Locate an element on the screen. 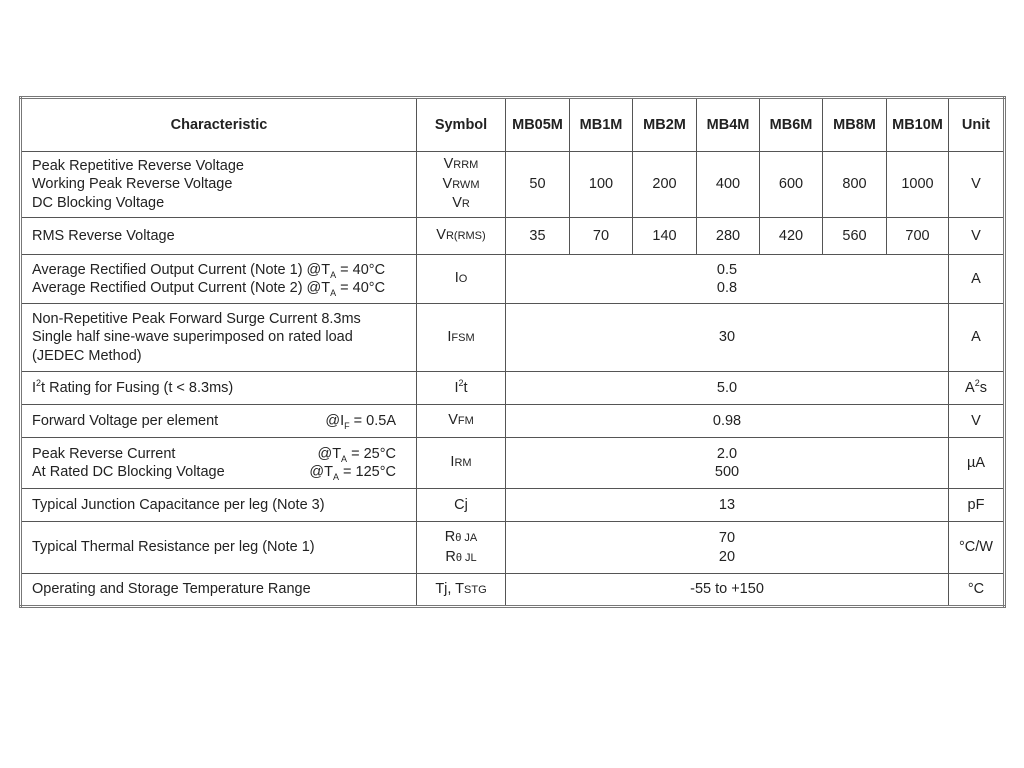  value-cell: 800 is located at coordinates (854, 184).